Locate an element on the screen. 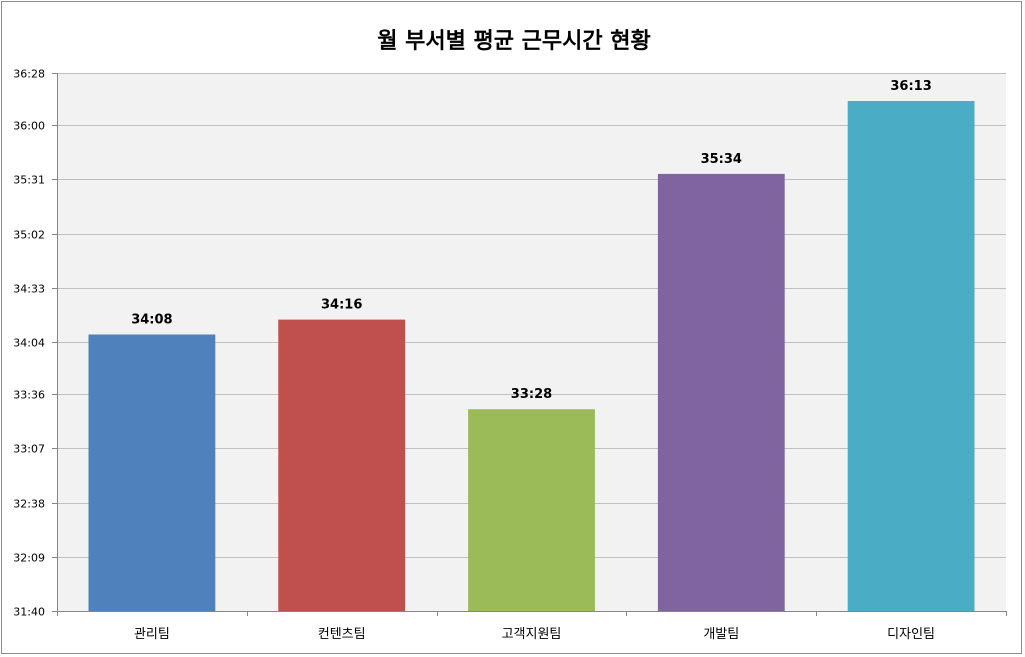 This screenshot has height=657, width=1025. y-tick-label: 36:28 is located at coordinates (29, 74).